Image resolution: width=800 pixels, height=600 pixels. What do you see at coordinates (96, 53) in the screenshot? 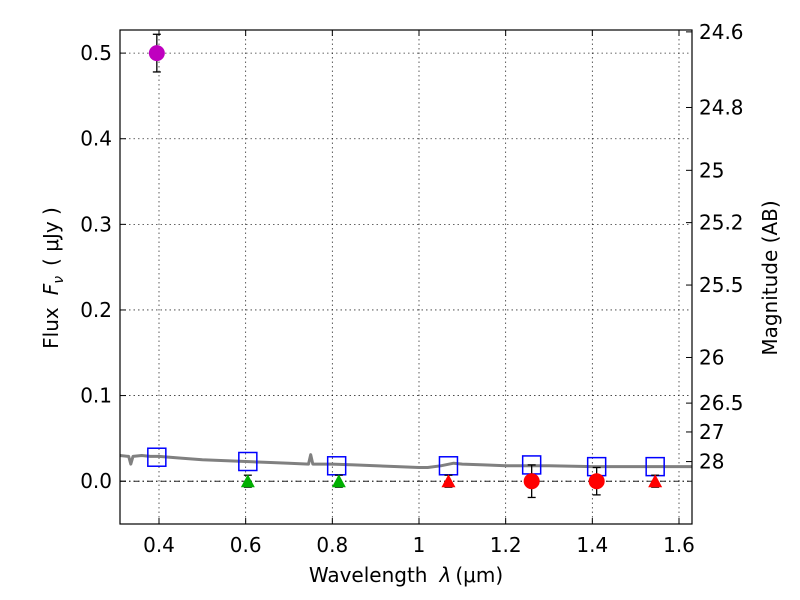
I see `y-tick-label: 0.5` at bounding box center [96, 53].